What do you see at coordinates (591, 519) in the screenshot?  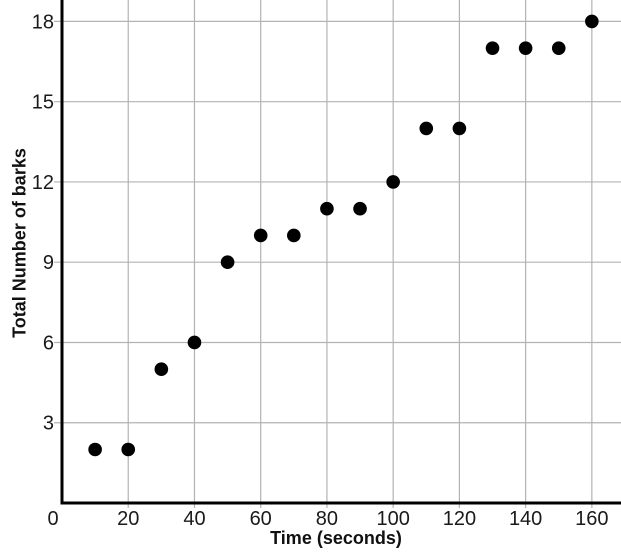 I see `x-tick-label: 160` at bounding box center [591, 519].